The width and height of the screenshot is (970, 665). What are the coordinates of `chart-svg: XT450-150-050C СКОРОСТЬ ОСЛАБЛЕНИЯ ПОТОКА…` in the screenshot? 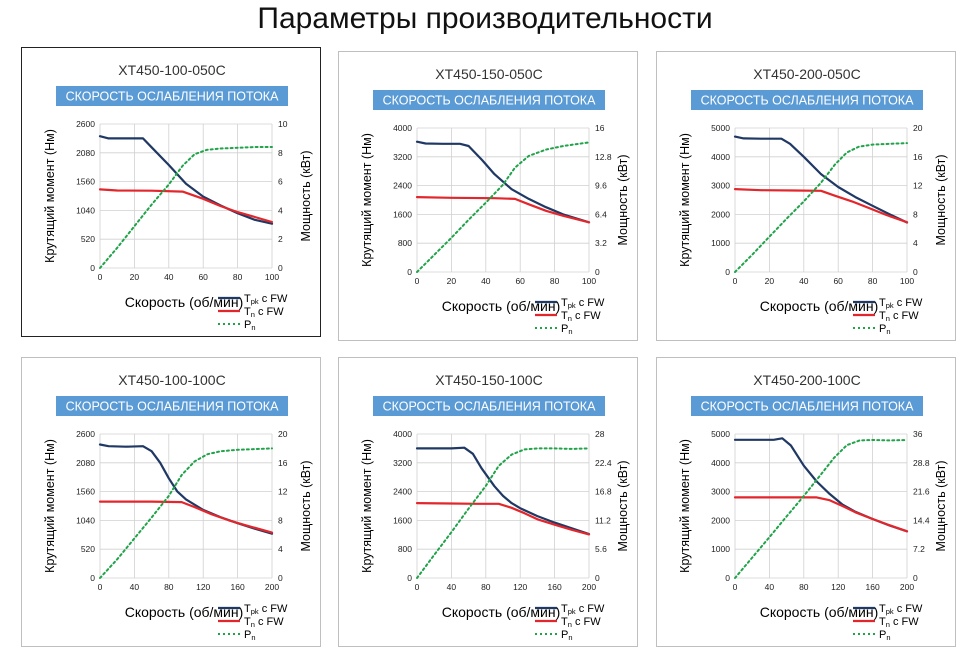 It's located at (495, 201).